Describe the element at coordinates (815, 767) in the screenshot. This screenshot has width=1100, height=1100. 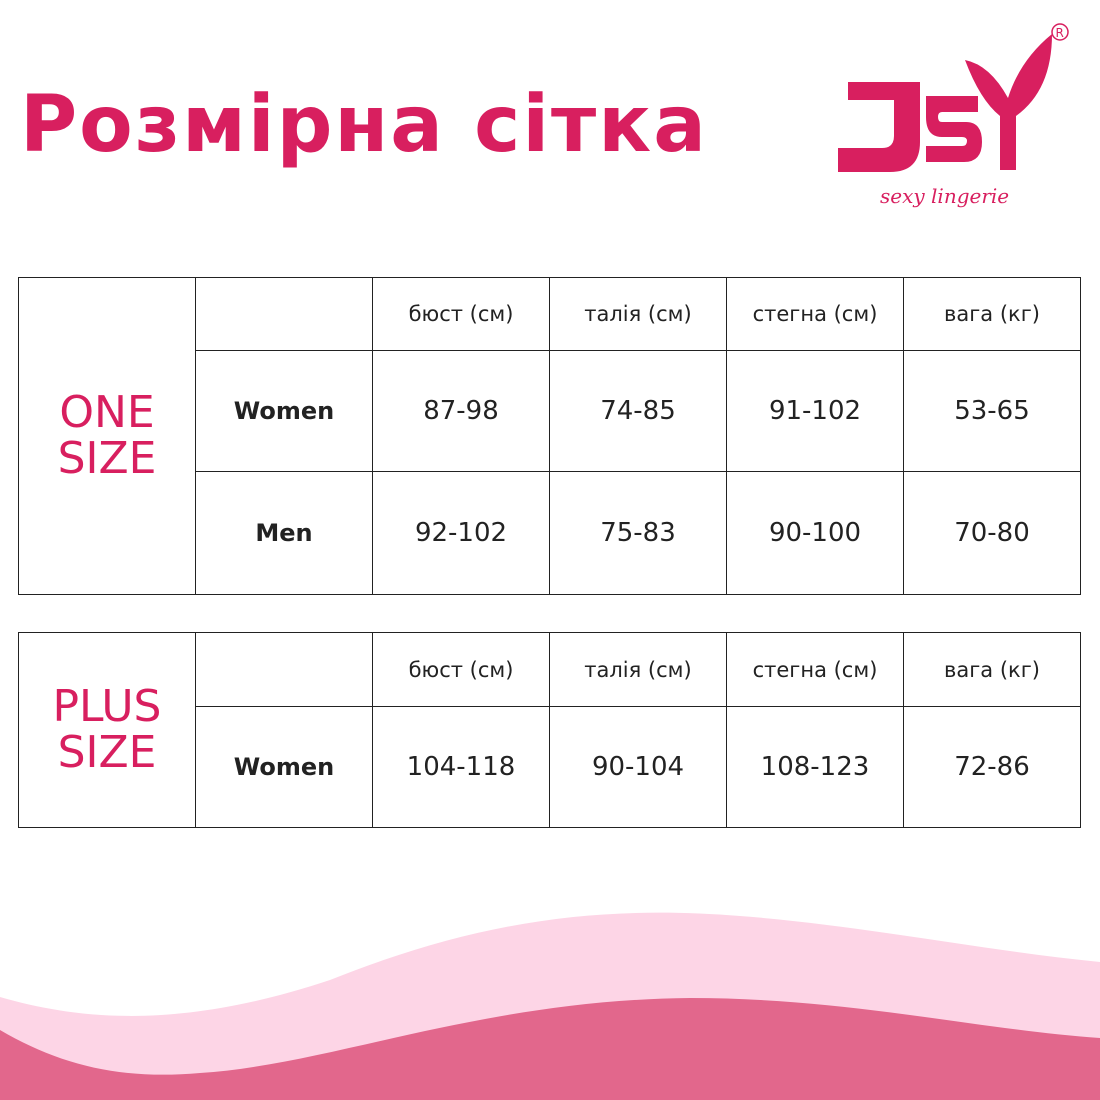
I see `cell: 108-123` at that location.